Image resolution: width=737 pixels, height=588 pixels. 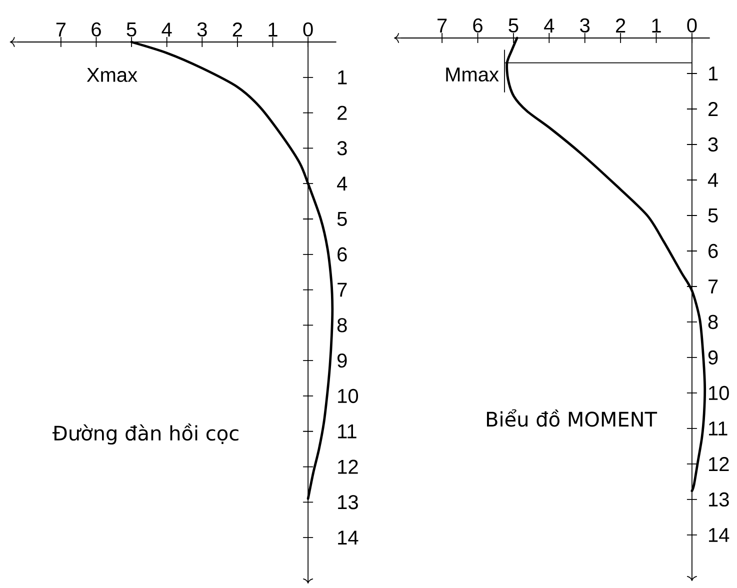 I want to click on text: Biểu đồ MOMENT, so click(x=572, y=418).